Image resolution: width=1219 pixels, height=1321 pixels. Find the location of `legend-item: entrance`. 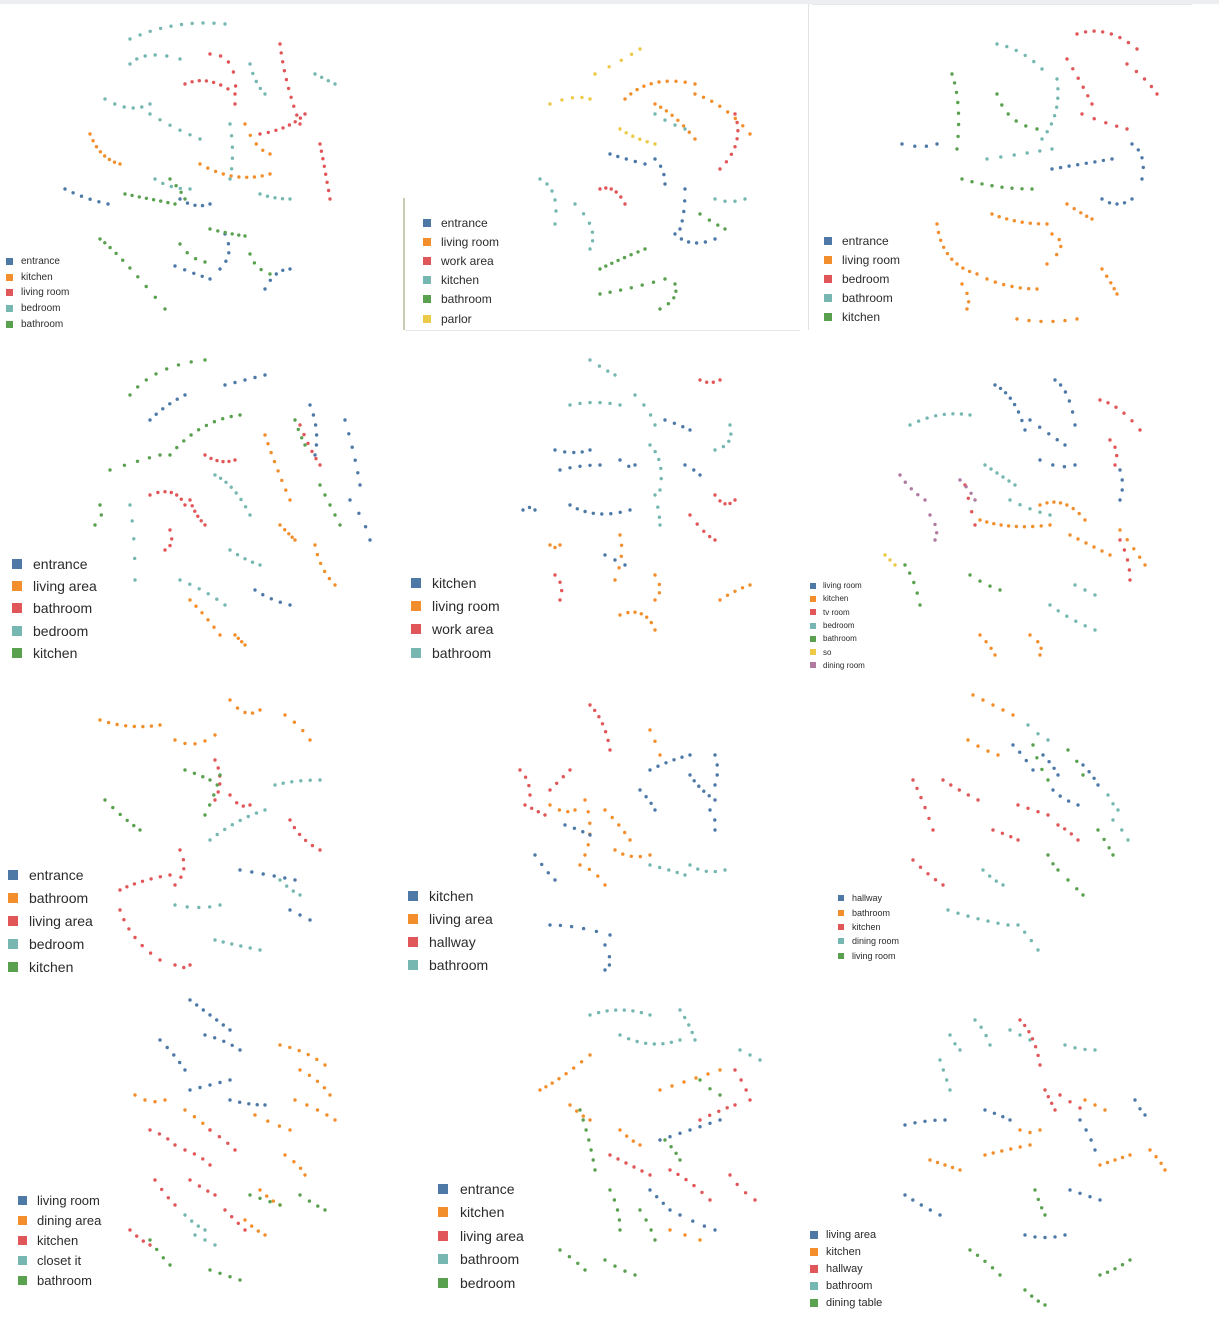

legend-item: entrance is located at coordinates (862, 240).